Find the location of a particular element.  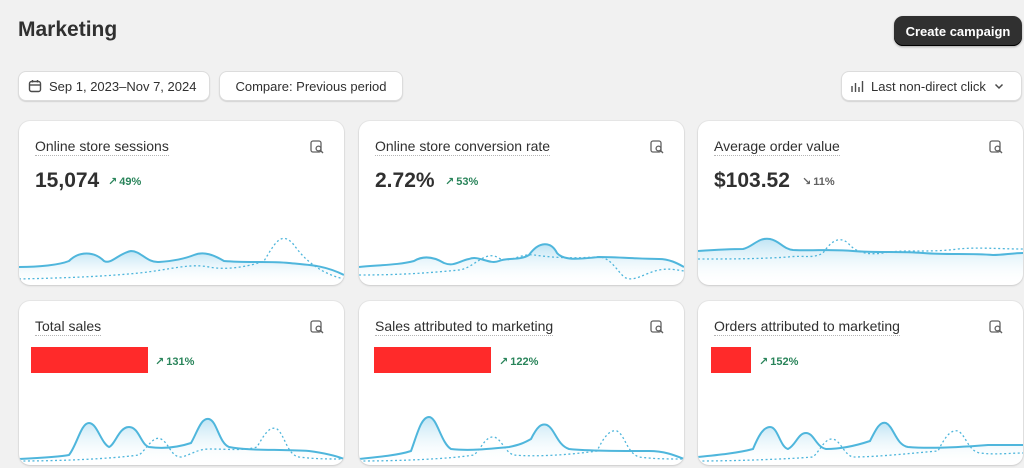

delta-badge: ↗ 53% is located at coordinates (462, 182).